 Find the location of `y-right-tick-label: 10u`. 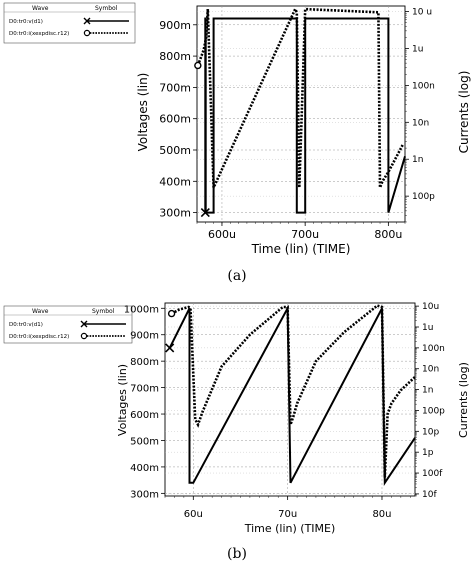

y-right-tick-label: 10u is located at coordinates (430, 307).